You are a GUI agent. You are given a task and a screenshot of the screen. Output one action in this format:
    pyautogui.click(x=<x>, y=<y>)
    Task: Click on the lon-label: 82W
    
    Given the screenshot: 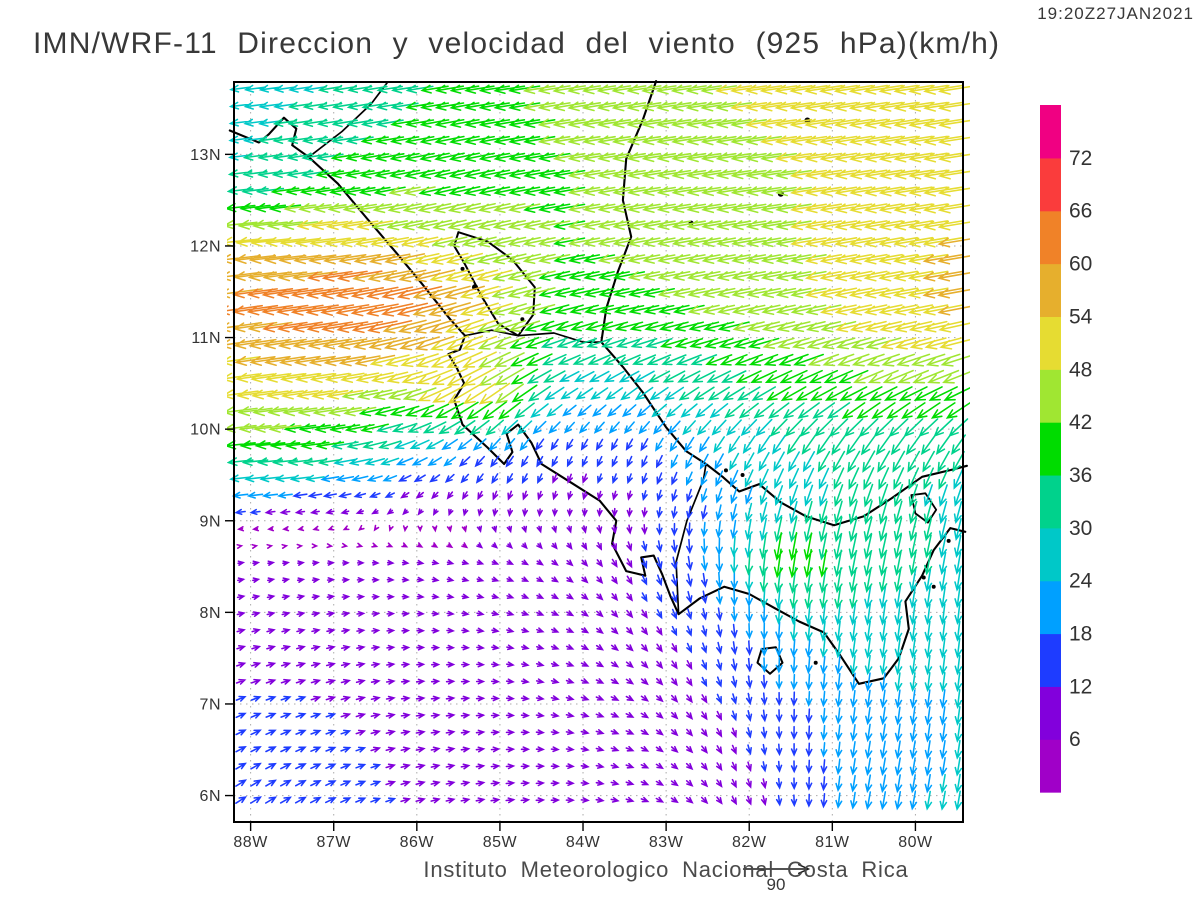 What is the action you would take?
    pyautogui.click(x=749, y=842)
    